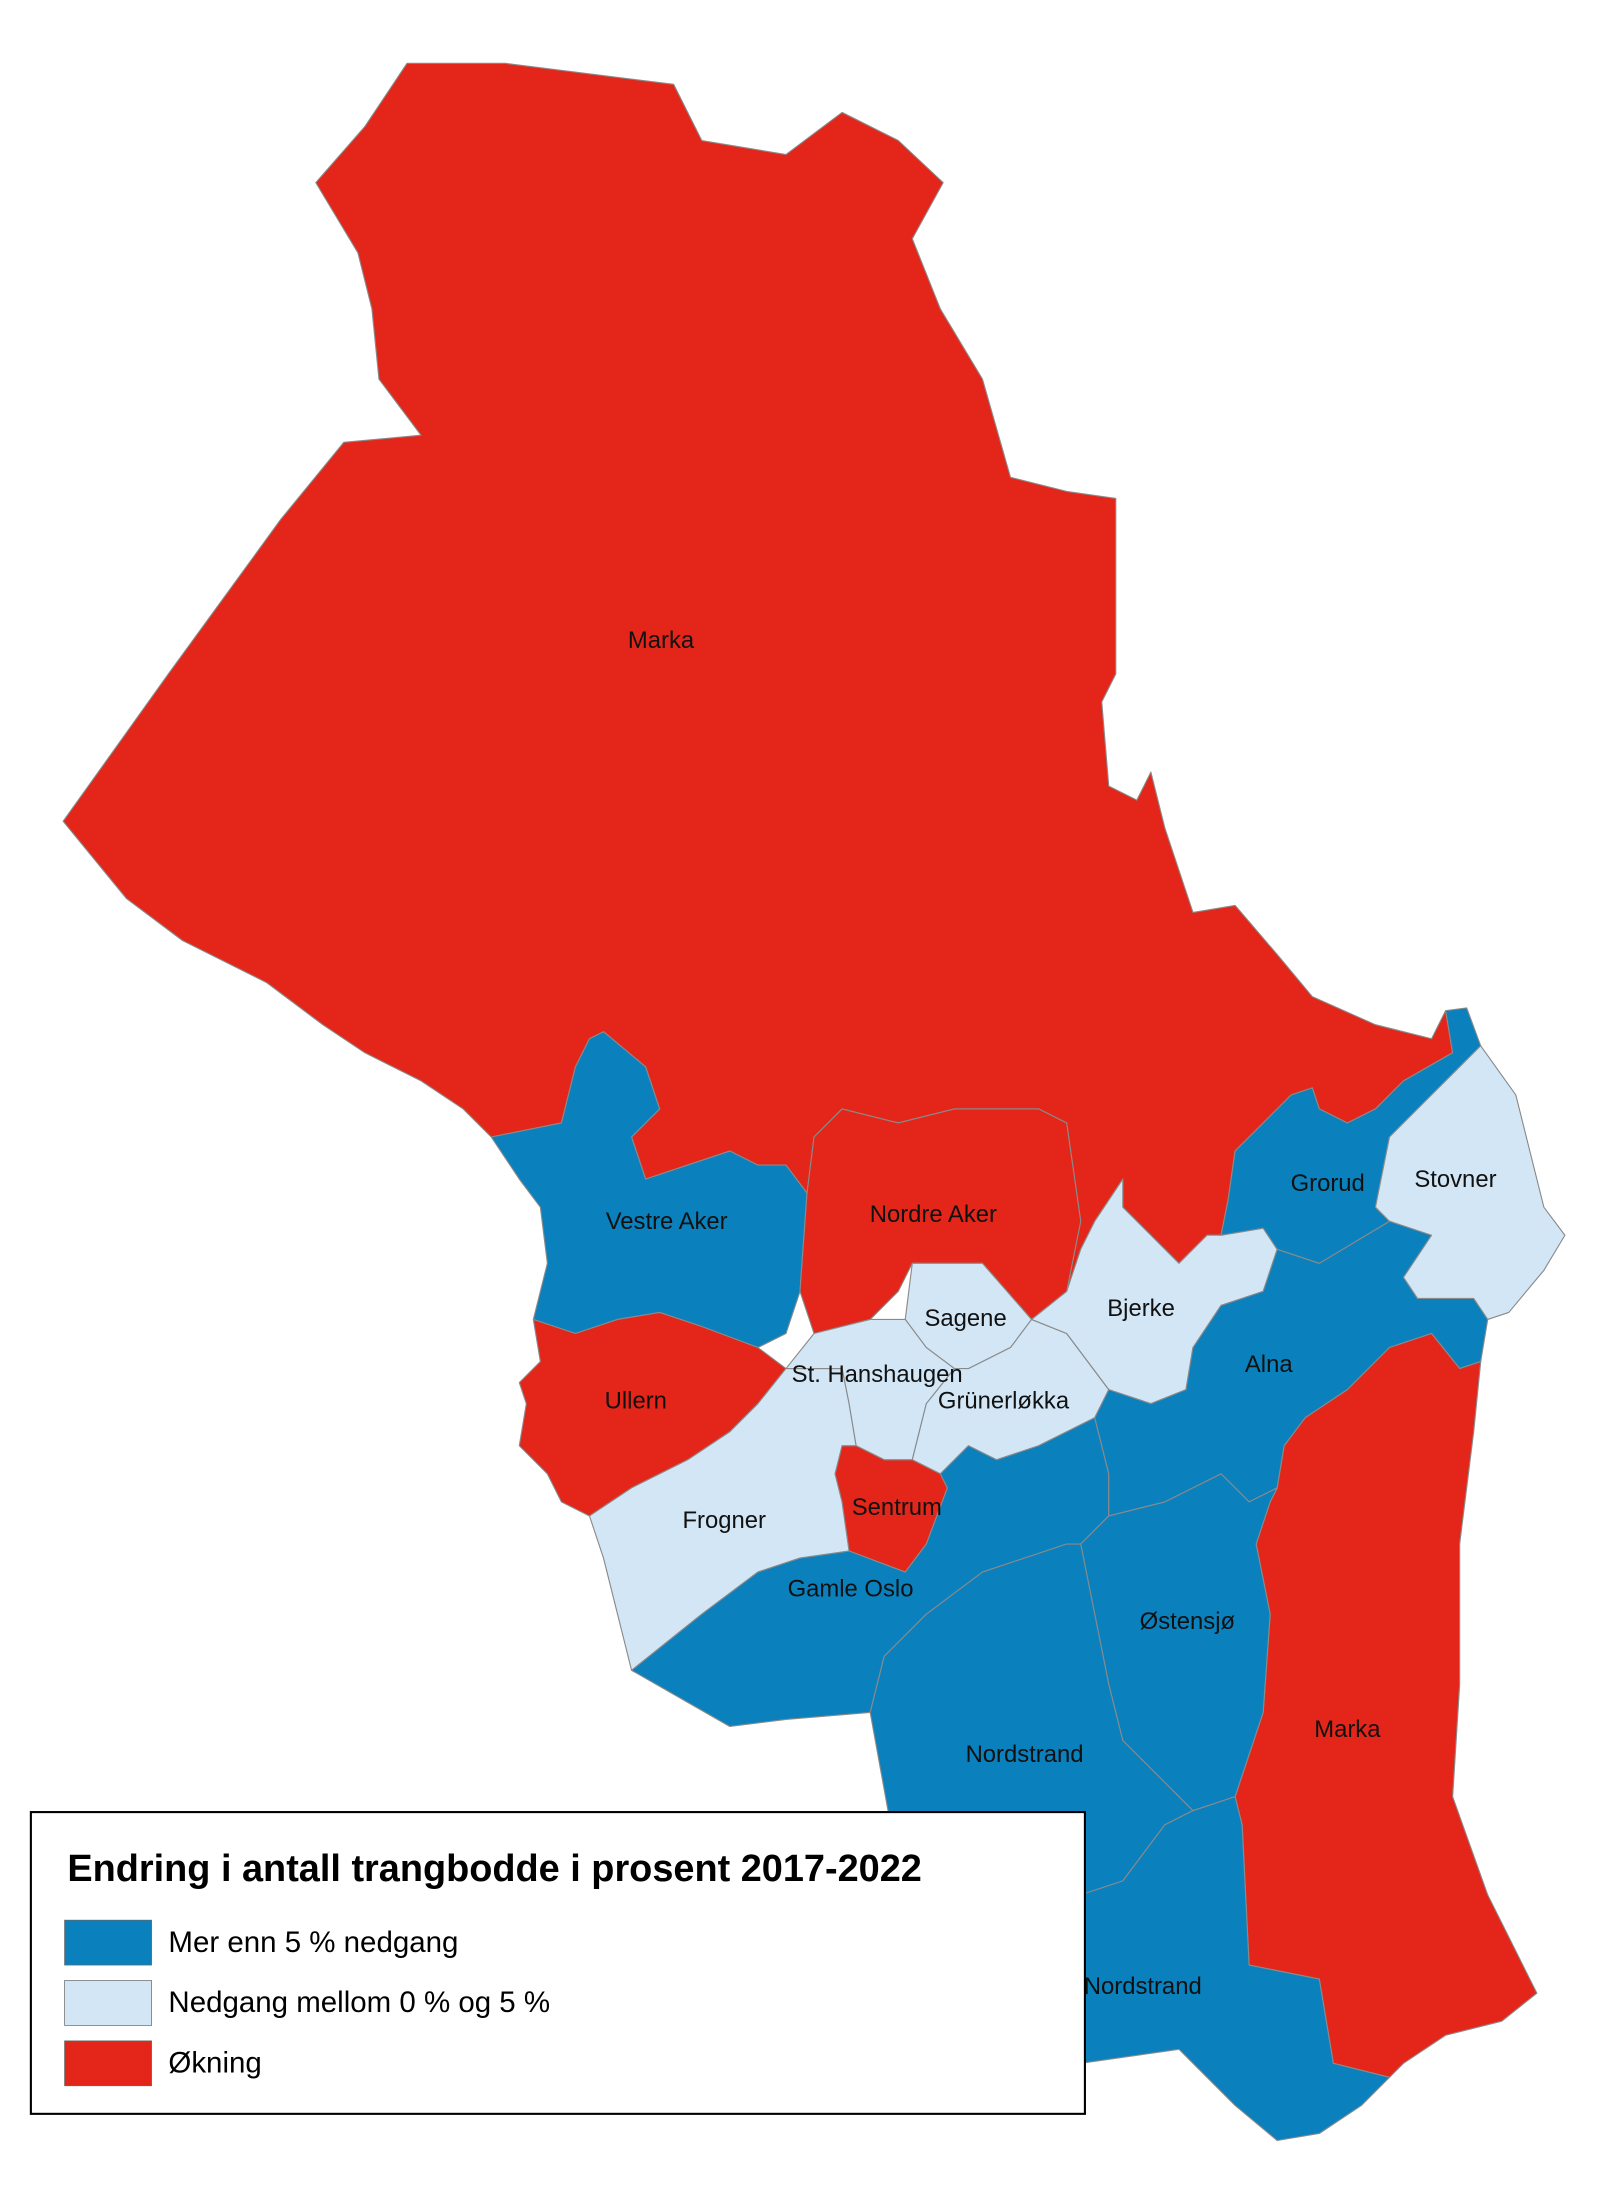 This screenshot has width=1600, height=2194. What do you see at coordinates (636, 1401) in the screenshot?
I see `region-label: Ullern` at bounding box center [636, 1401].